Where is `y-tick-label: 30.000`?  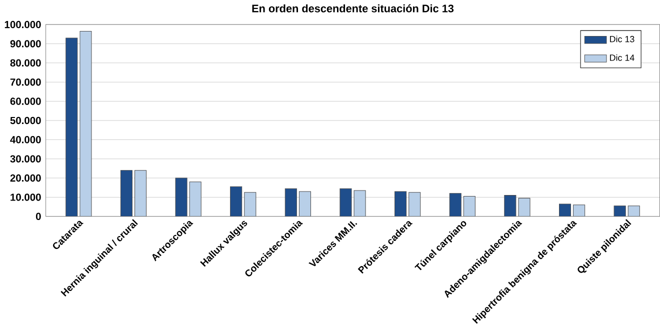
y-tick-label: 30.000 is located at coordinates (25, 158).